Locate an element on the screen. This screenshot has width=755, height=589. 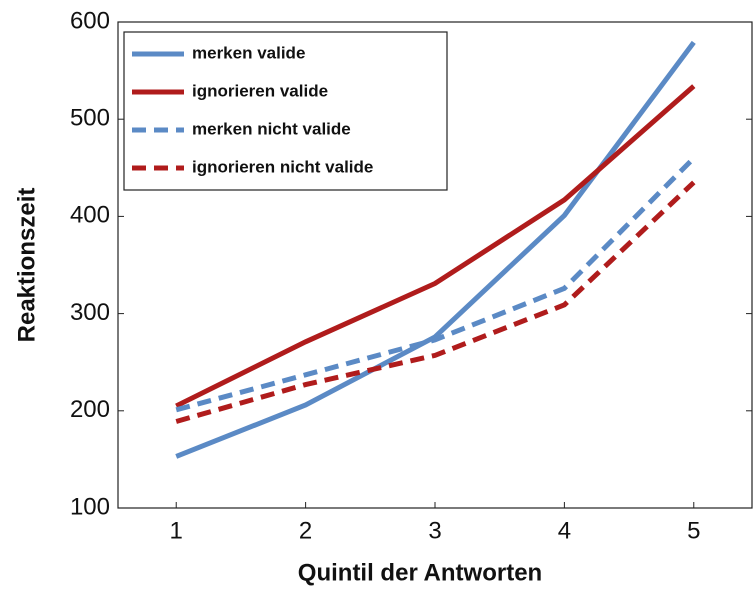
y-tick-label: 300 is located at coordinates (90, 312).